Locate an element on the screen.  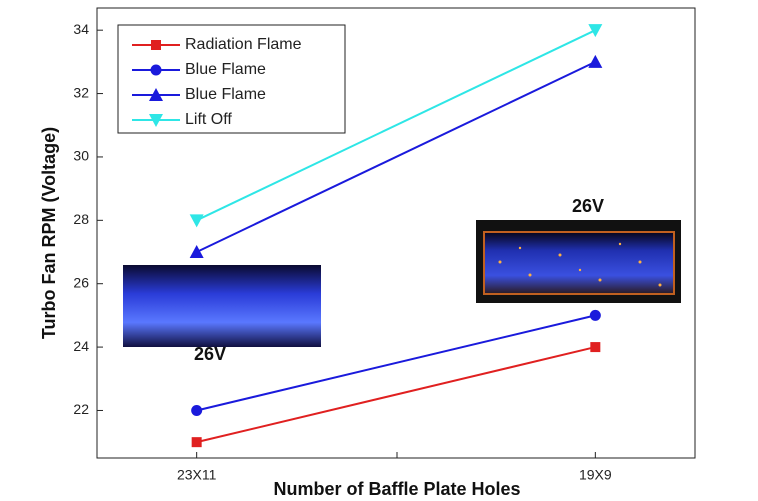
flame-photo-inner is located at coordinates (579, 263).